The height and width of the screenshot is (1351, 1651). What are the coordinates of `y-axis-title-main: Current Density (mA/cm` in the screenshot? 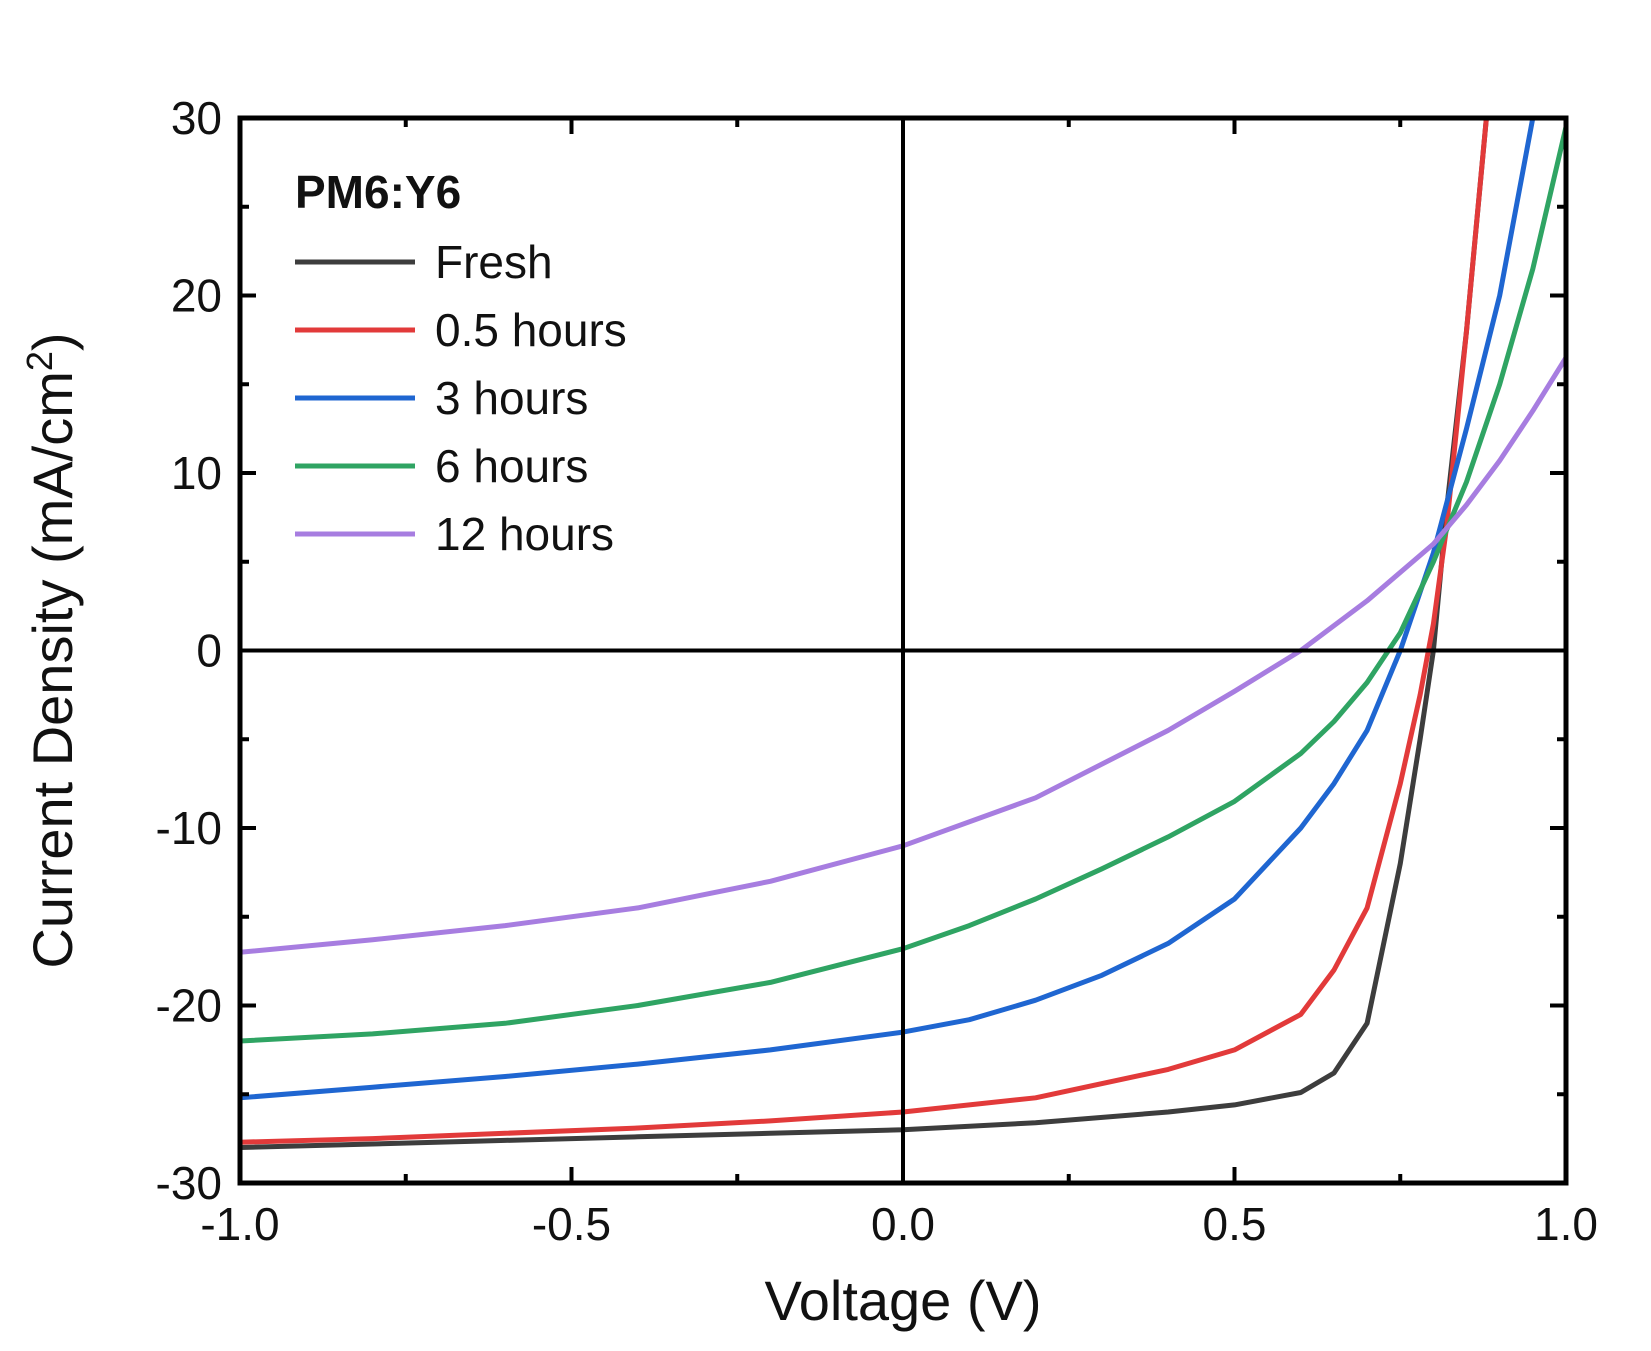 It's located at (52, 669).